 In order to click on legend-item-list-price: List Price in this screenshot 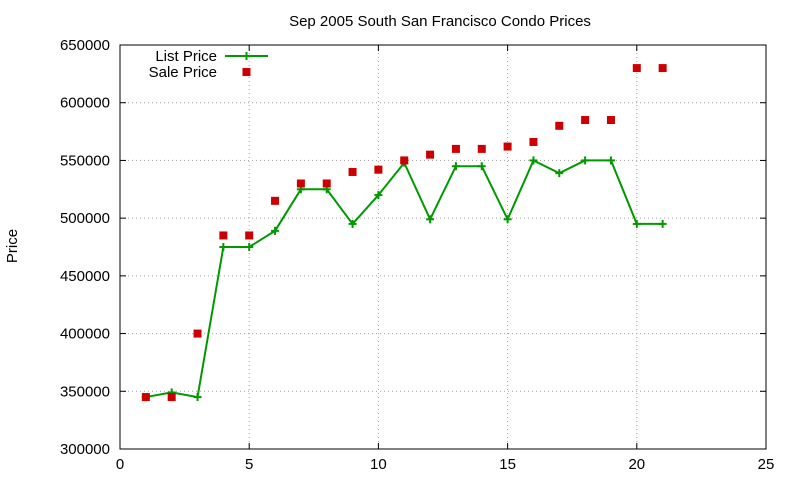, I will do `click(211, 56)`.